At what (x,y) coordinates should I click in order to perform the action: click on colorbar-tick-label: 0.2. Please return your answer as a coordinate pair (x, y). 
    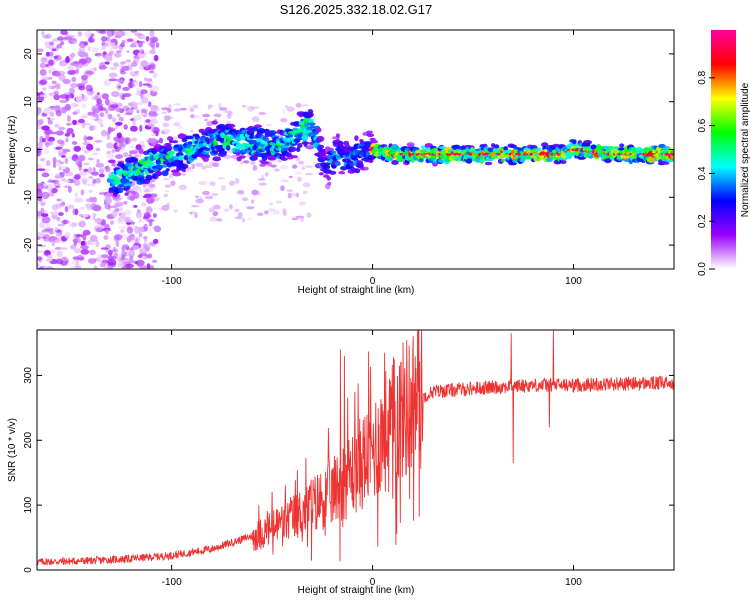
    Looking at the image, I should click on (702, 221).